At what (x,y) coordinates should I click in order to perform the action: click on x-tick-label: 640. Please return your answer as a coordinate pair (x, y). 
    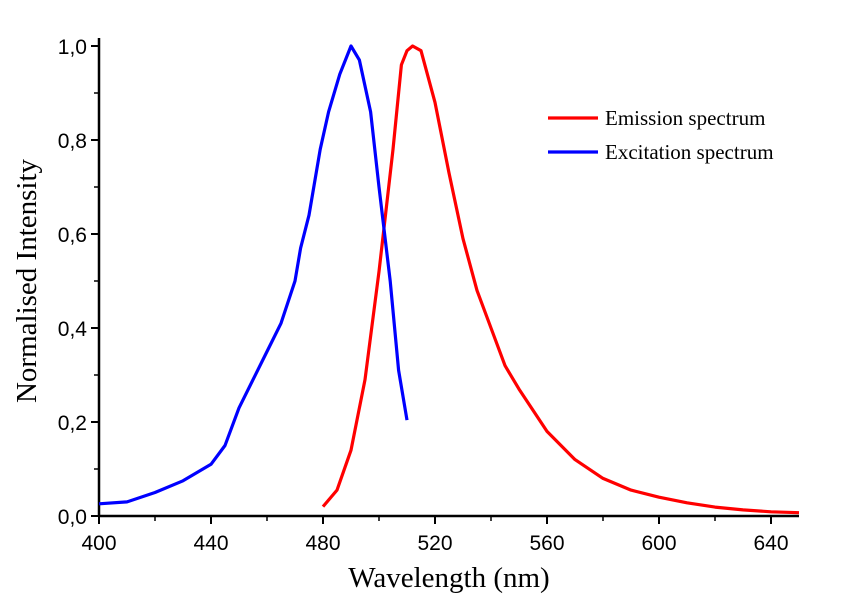
    Looking at the image, I should click on (770, 543).